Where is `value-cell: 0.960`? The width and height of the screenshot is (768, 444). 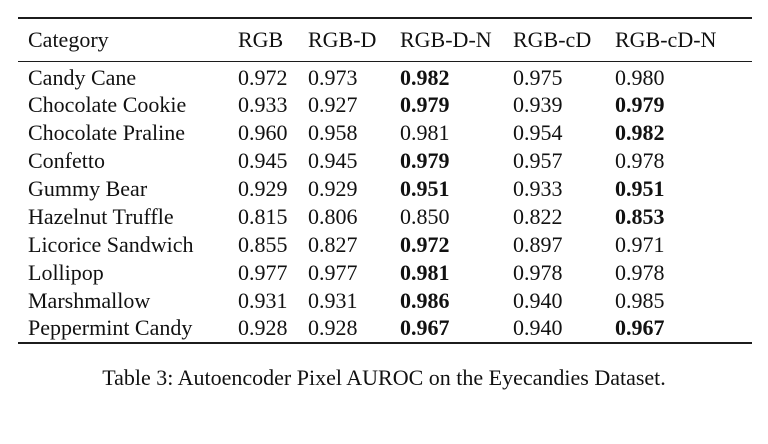 value-cell: 0.960 is located at coordinates (263, 132).